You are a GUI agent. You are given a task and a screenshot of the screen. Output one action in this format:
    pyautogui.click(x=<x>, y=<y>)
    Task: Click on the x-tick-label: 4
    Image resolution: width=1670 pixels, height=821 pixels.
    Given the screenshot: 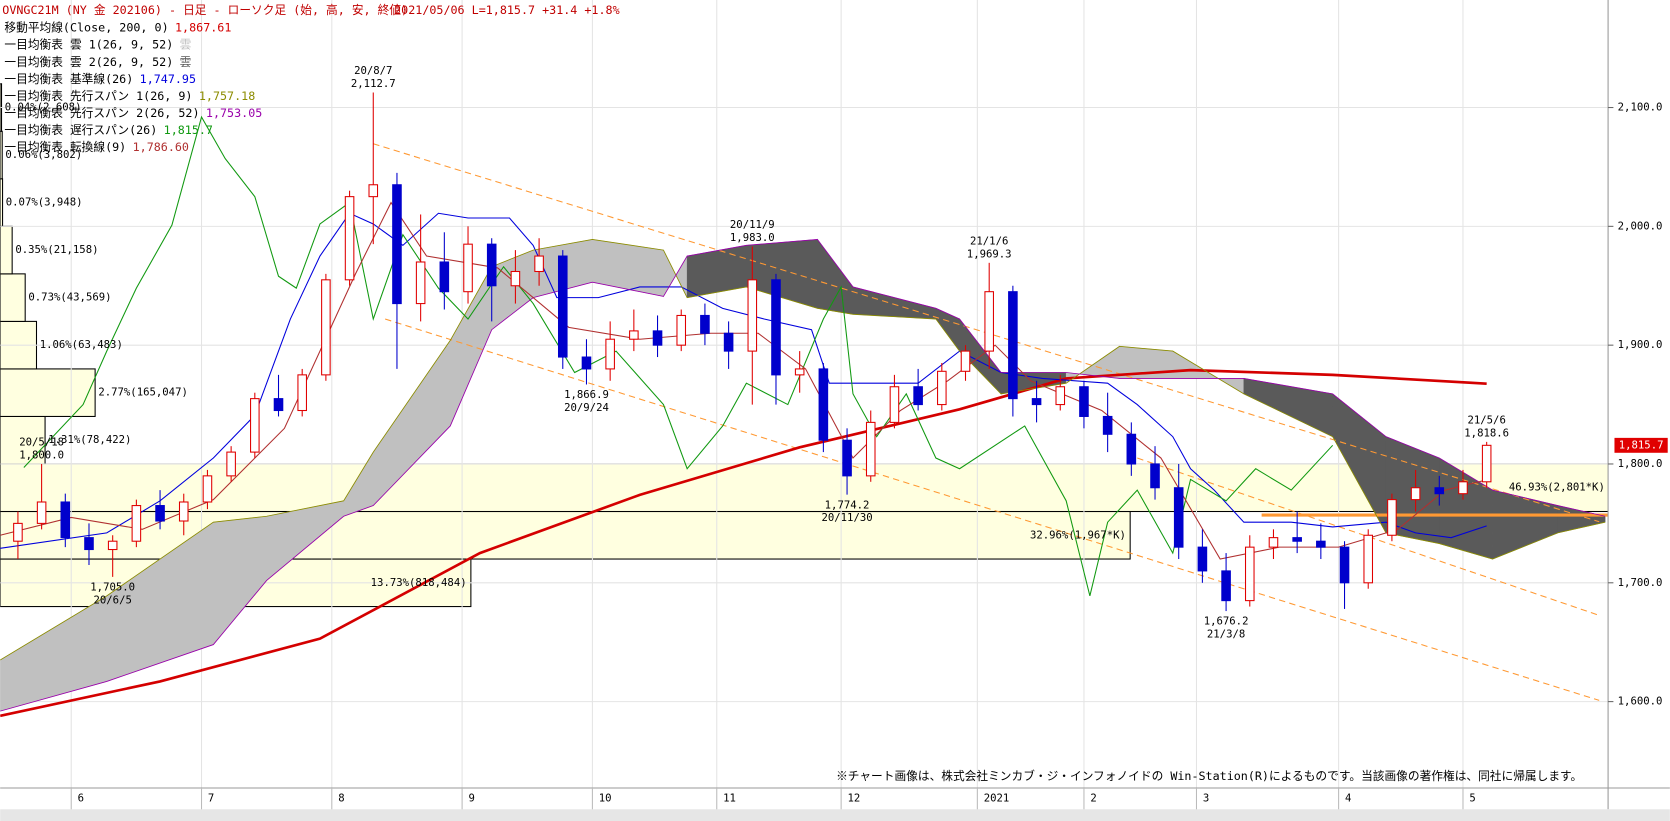 What is the action you would take?
    pyautogui.click(x=1348, y=798)
    